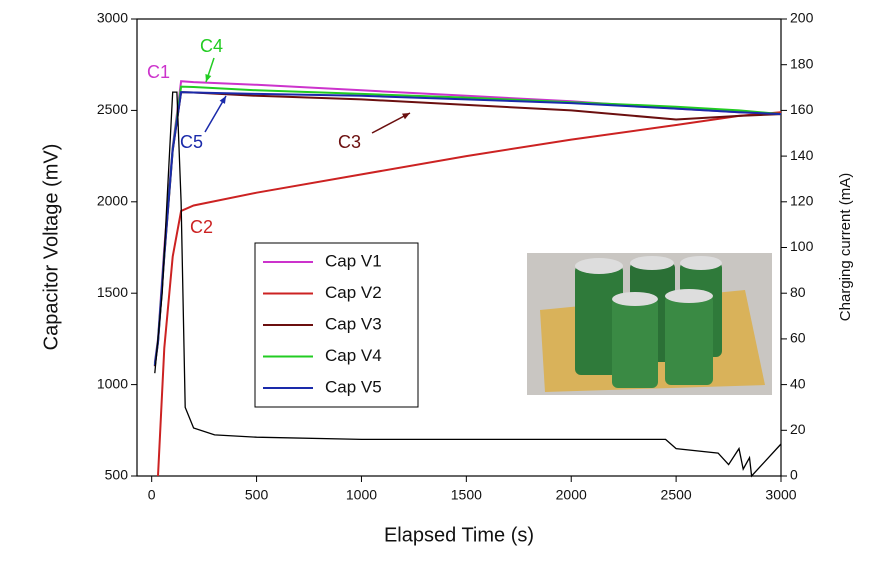  I want to click on annotation: C1, so click(158, 72).